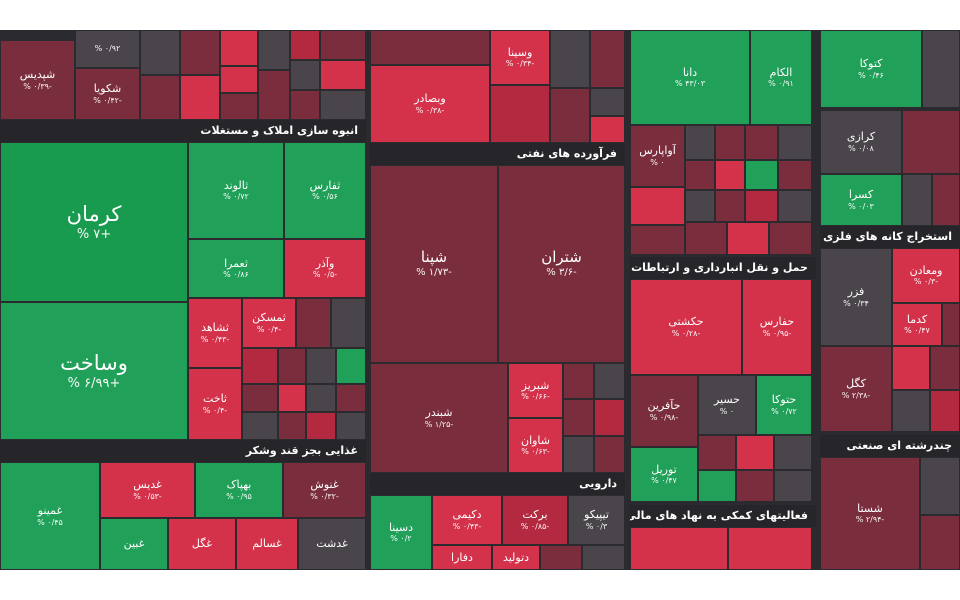  What do you see at coordinates (94, 222) in the screenshot?
I see `tile-kermaan: کرمان % ۷+` at bounding box center [94, 222].